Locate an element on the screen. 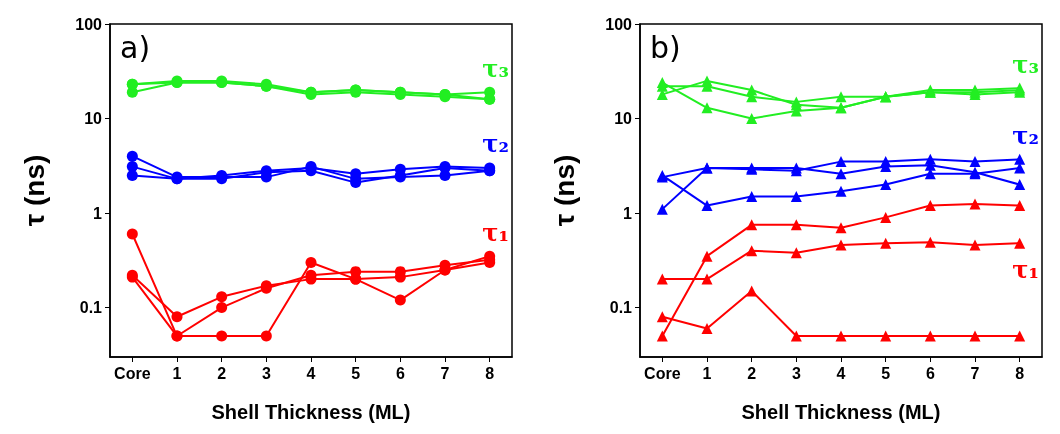 This screenshot has height=434, width=1060. annotation: a) is located at coordinates (135, 47).